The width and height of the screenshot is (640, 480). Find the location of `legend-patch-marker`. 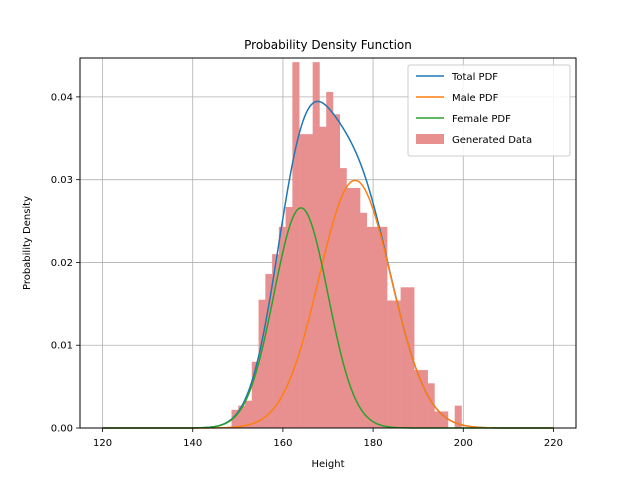

legend-patch-marker is located at coordinates (430, 139).